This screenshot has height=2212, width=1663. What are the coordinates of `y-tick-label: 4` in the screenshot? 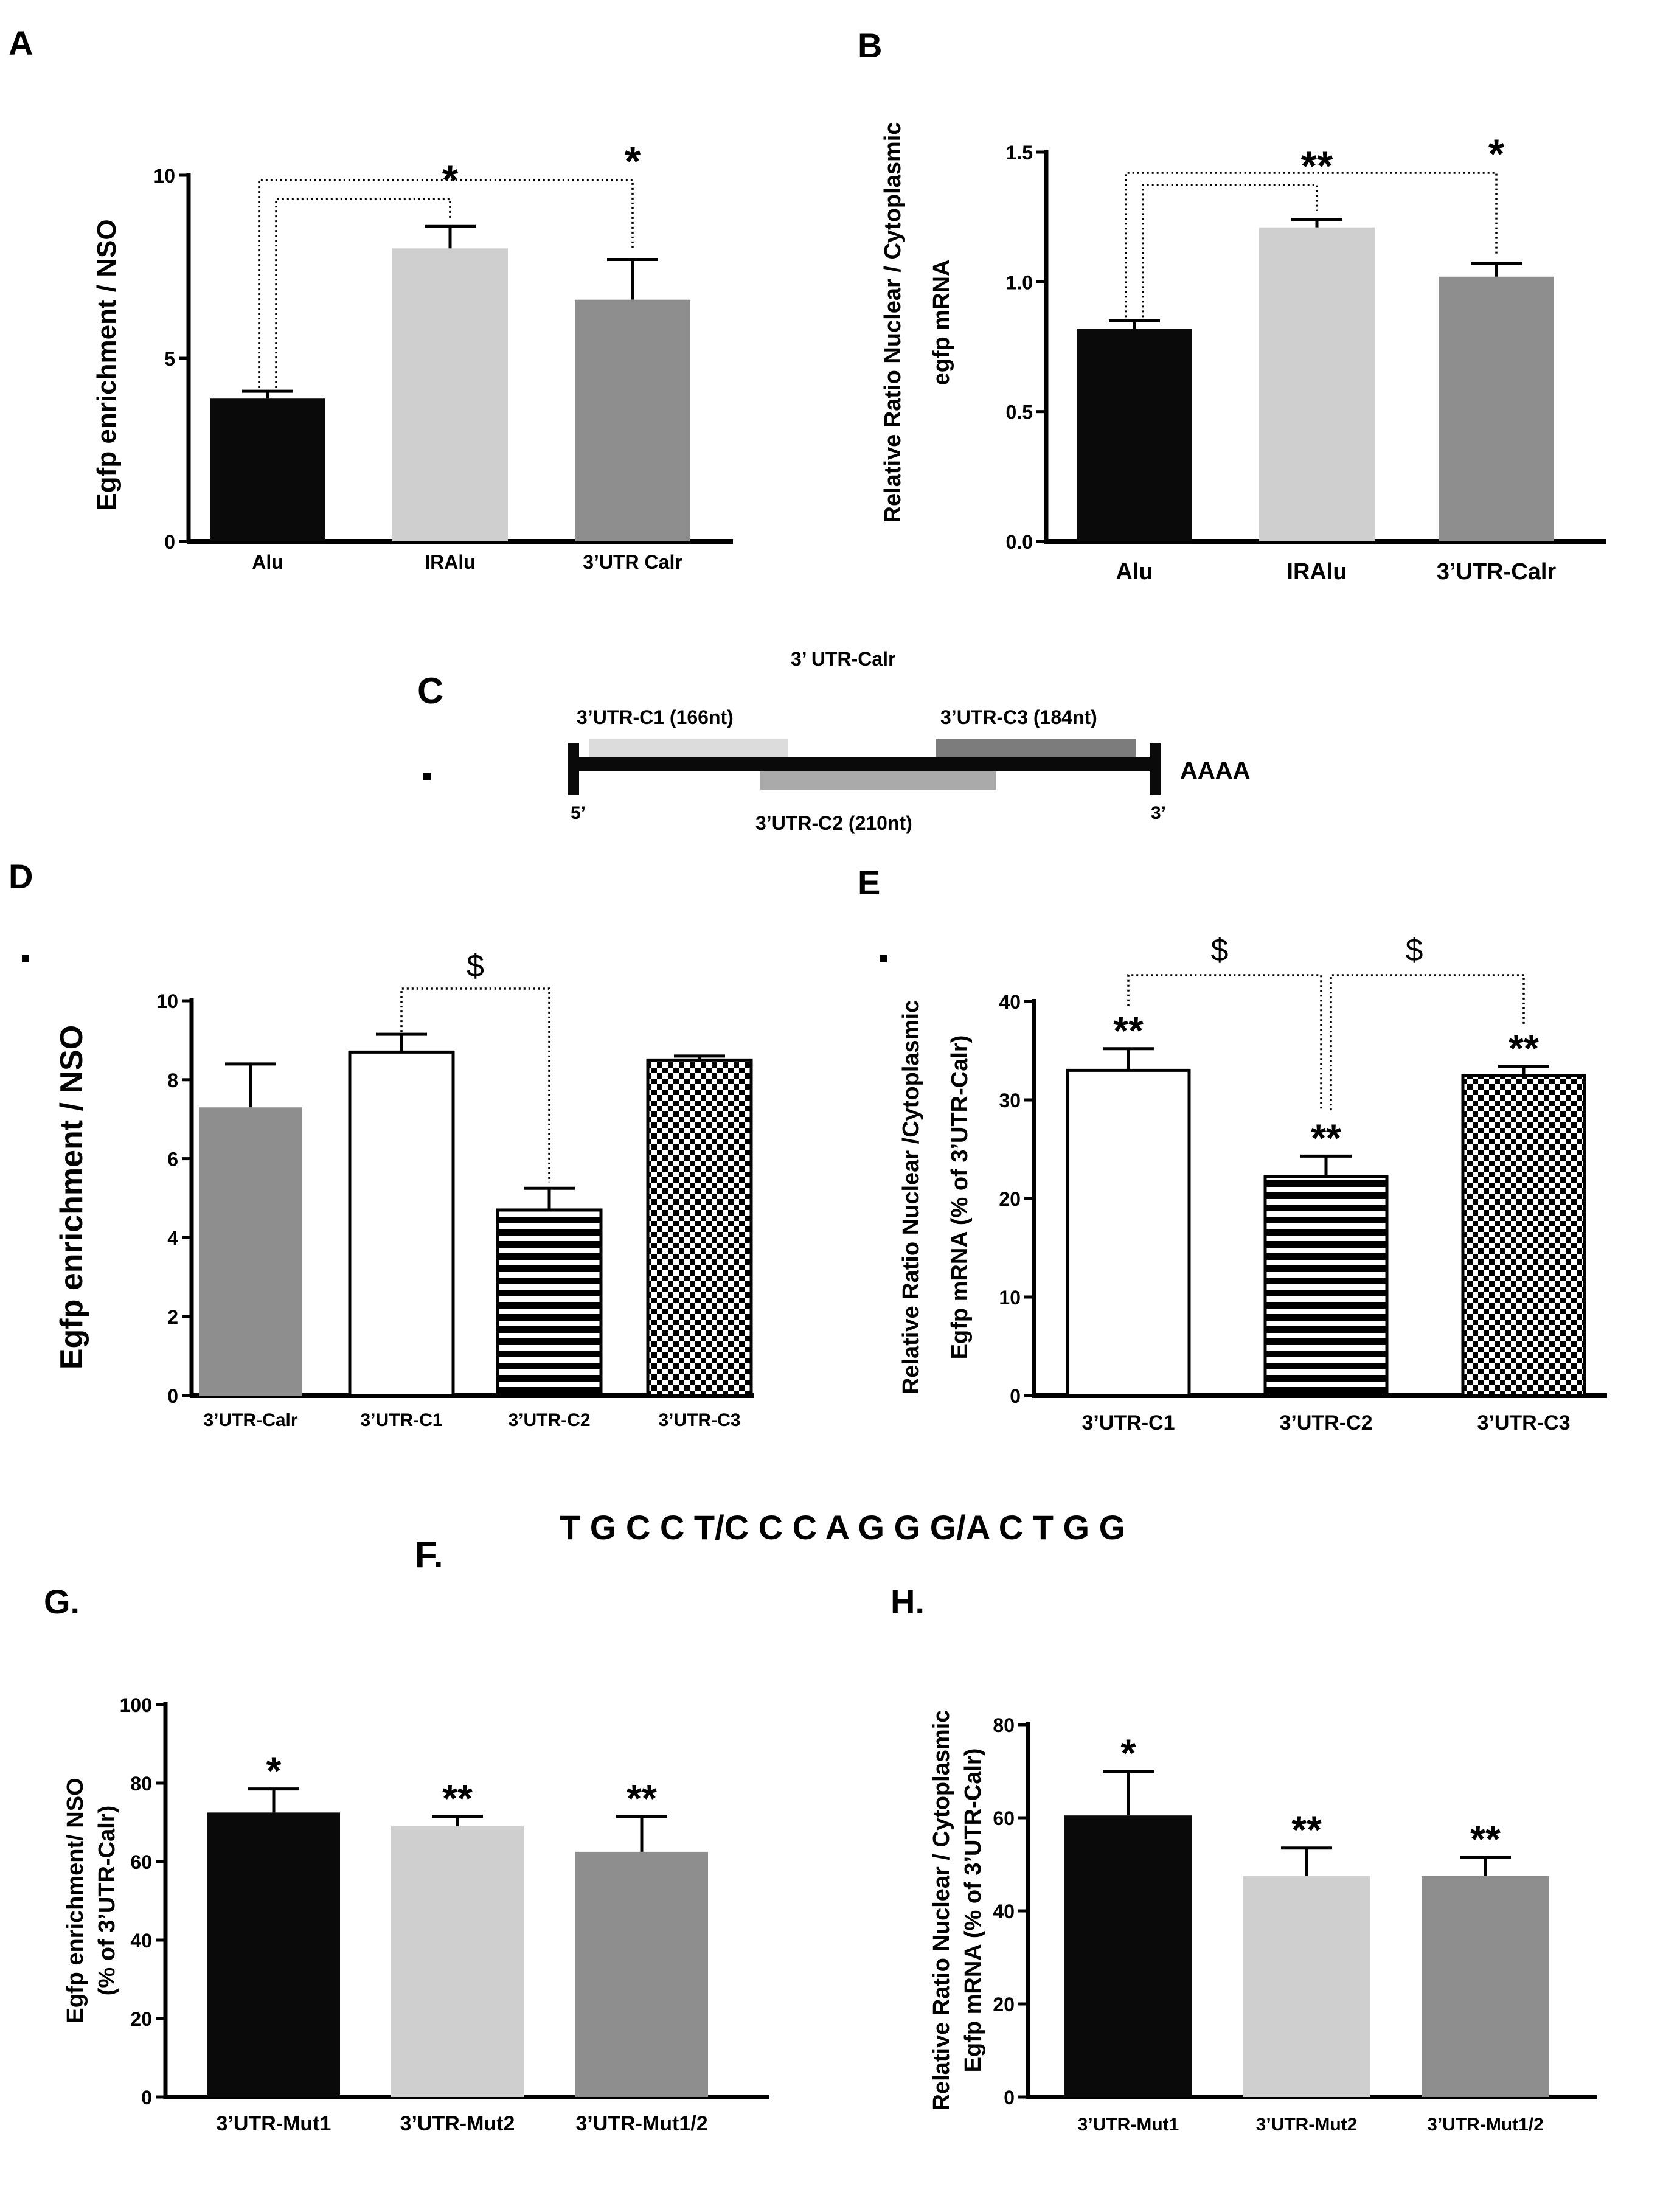 It's located at (172, 1238).